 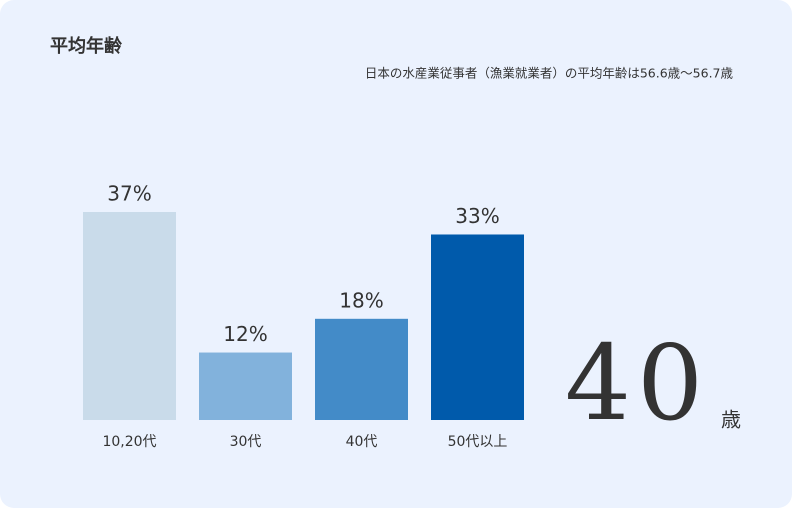 What do you see at coordinates (362, 442) in the screenshot?
I see `x-tick-label: 40代` at bounding box center [362, 442].